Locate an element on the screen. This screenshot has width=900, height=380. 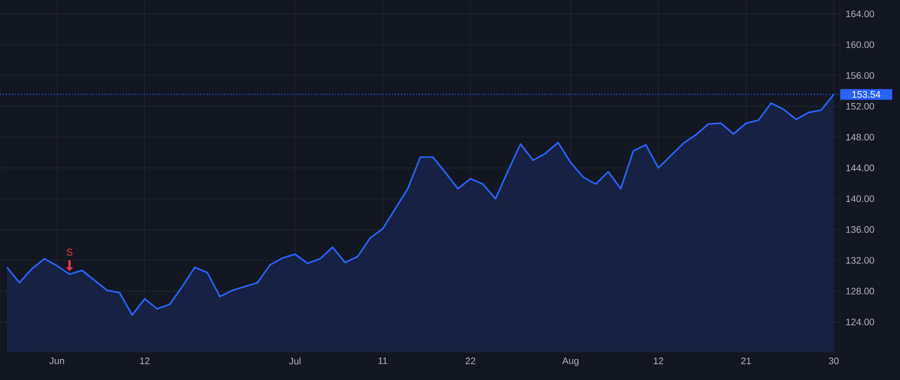
y-tick-label: 132.00 is located at coordinates (860, 260).